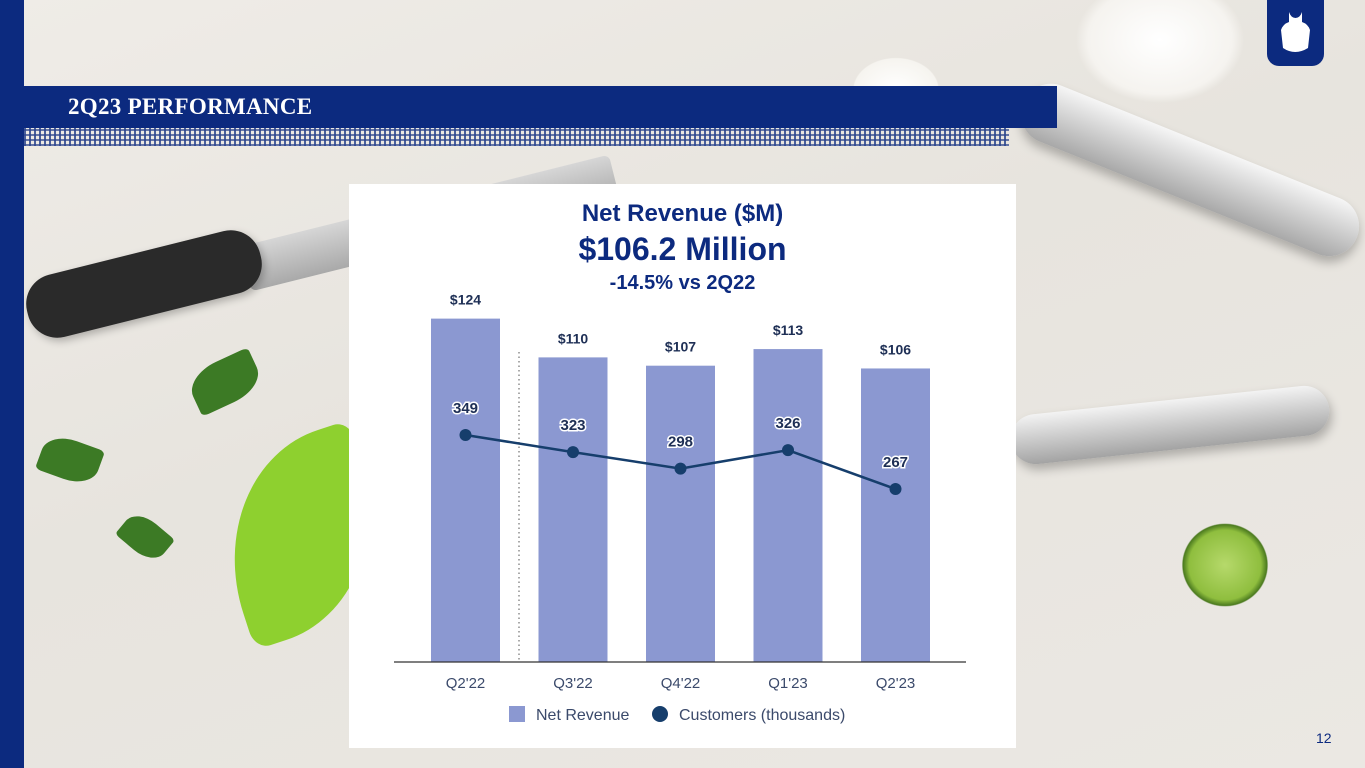 This screenshot has height=768, width=1365. I want to click on x-tick-label-2: Q4'22, so click(681, 683).